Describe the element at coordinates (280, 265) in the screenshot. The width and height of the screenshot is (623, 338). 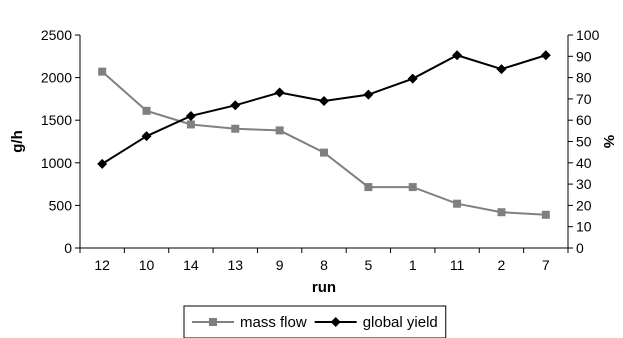
I see `x-tick-label: 9` at that location.